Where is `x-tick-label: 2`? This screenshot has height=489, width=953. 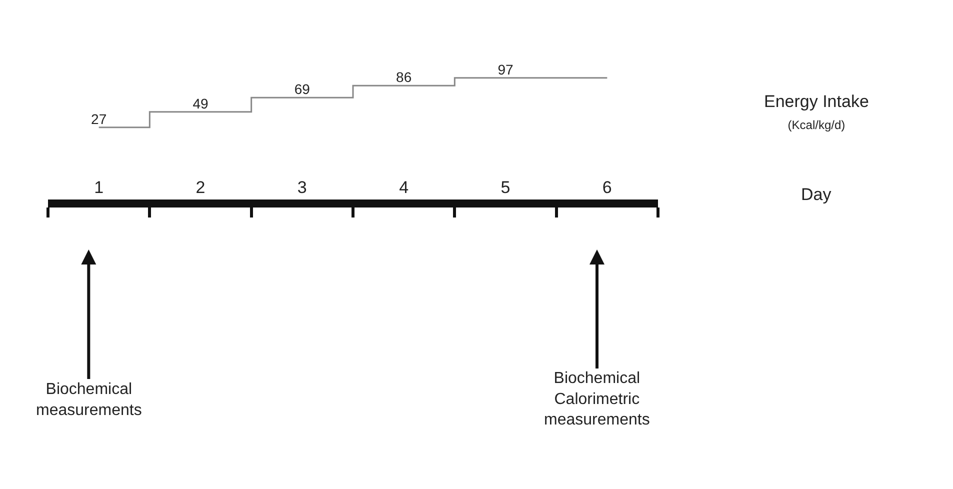 x-tick-label: 2 is located at coordinates (201, 187).